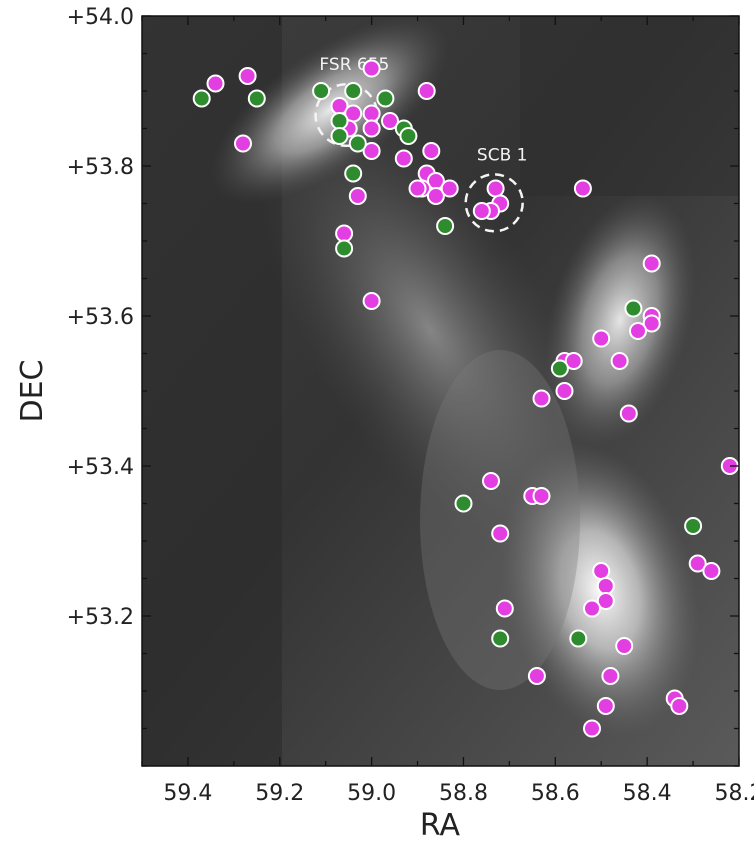  Describe the element at coordinates (463, 793) in the screenshot. I see `x-tick-label: 58.8` at that location.